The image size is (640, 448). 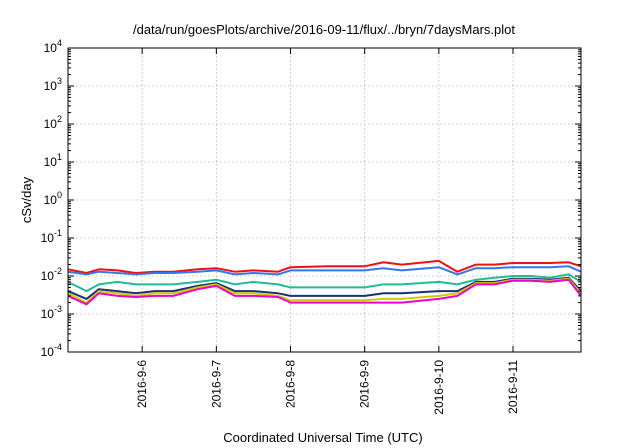 I want to click on series-lines, so click(x=324, y=282).